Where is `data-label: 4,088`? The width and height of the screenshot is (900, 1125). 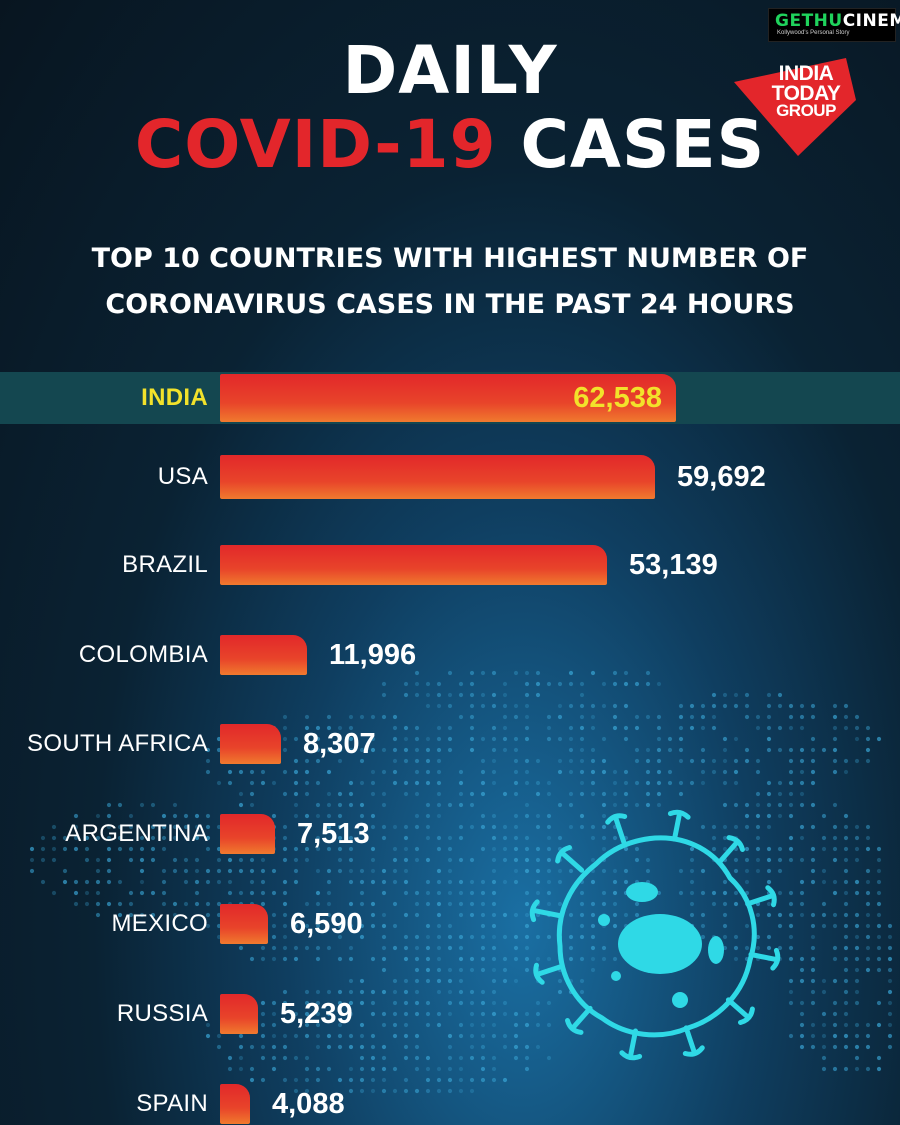 data-label: 4,088 is located at coordinates (308, 1104).